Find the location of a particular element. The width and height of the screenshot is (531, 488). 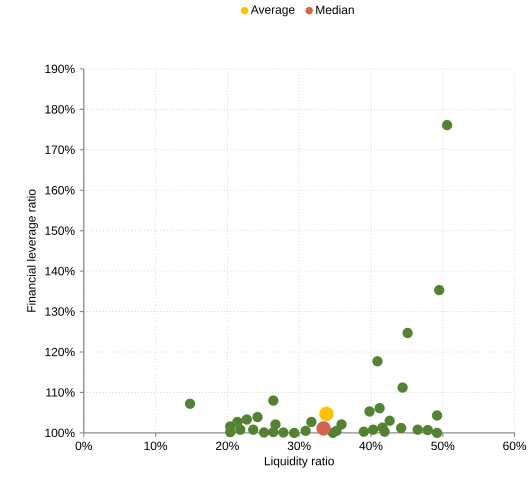

x-tick-label: 60% is located at coordinates (514, 446).